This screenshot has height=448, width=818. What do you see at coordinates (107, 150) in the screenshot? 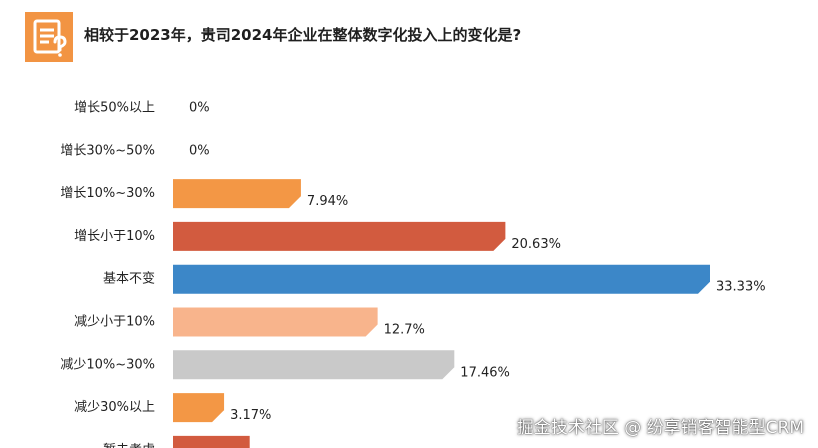
I see `category-label: 增长30%~50%` at bounding box center [107, 150].